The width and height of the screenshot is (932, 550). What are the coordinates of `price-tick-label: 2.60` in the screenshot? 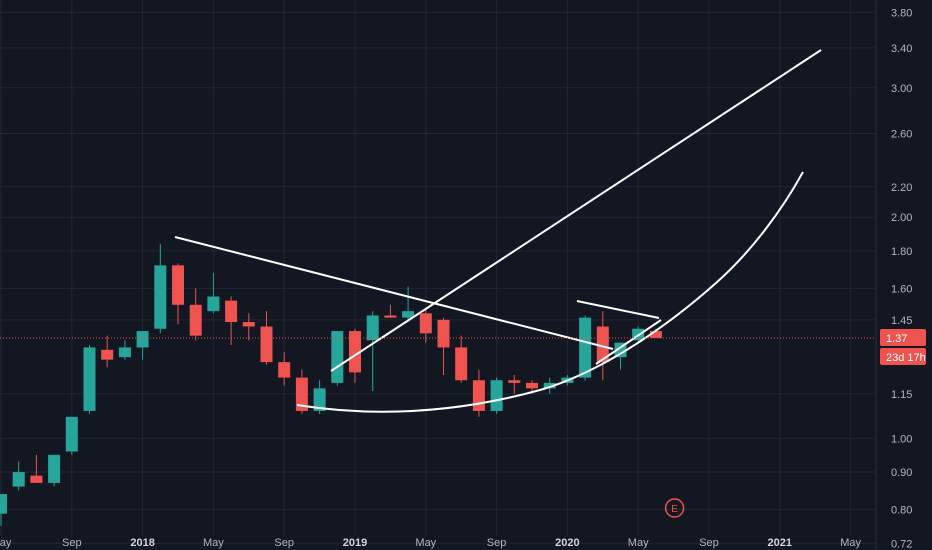 It's located at (901, 134).